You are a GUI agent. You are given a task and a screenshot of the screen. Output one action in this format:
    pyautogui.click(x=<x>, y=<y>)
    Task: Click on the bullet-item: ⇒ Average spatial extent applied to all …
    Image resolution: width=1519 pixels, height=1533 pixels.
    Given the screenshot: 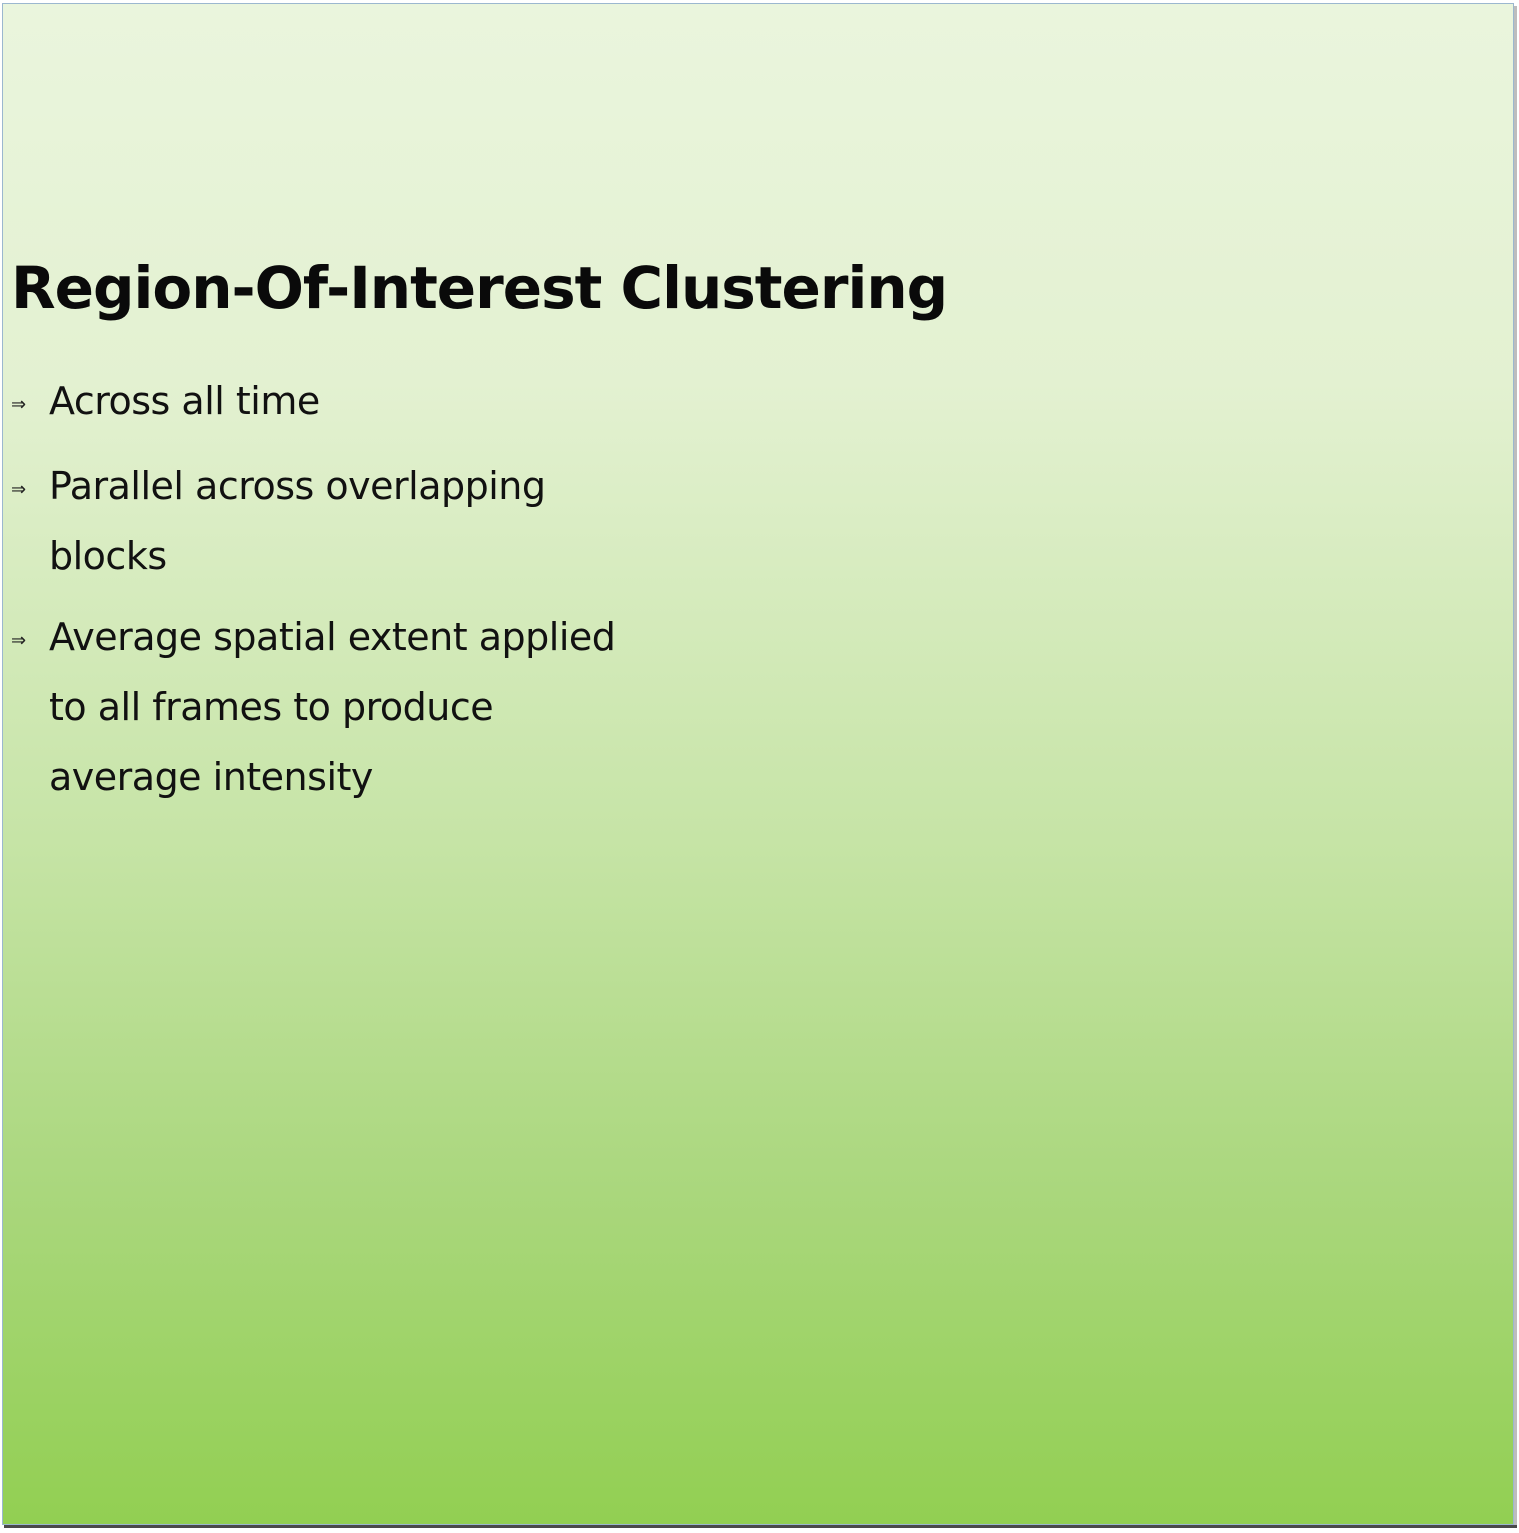 What is the action you would take?
    pyautogui.click(x=331, y=707)
    